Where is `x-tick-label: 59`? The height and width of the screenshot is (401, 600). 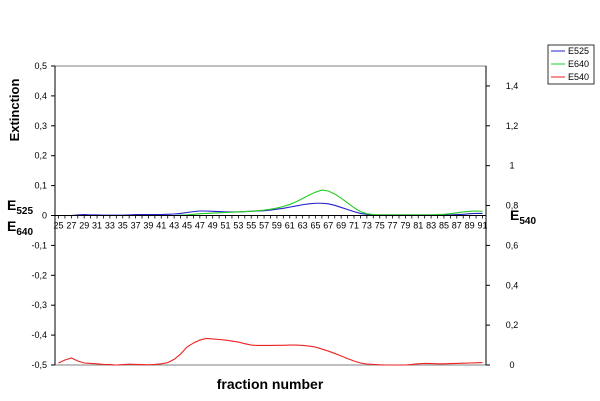
x-tick-label: 59 is located at coordinates (277, 226).